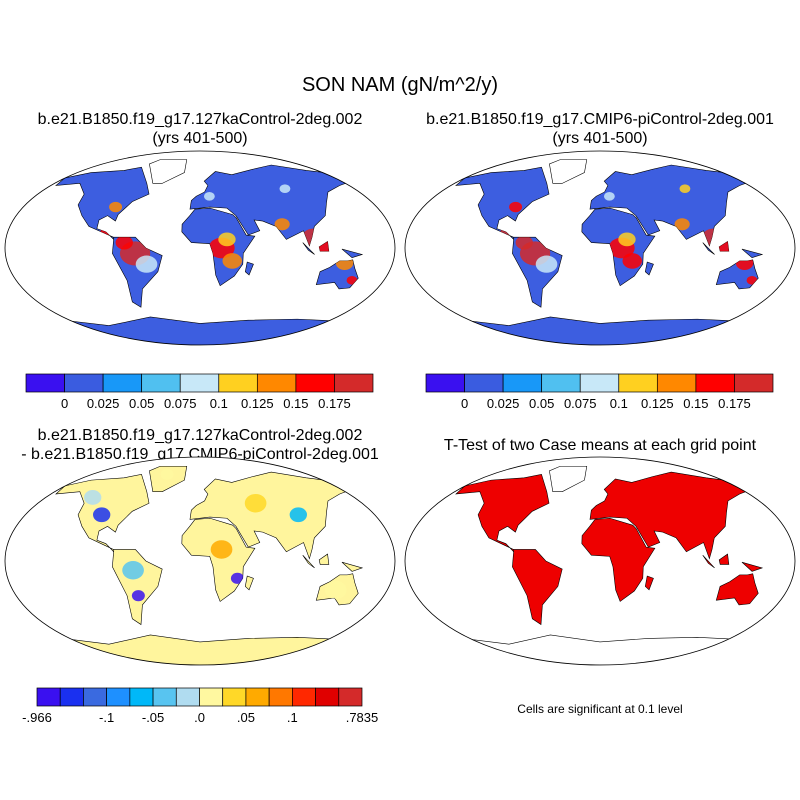 The height and width of the screenshot is (800, 800). I want to click on land-africa, so click(618, 559).